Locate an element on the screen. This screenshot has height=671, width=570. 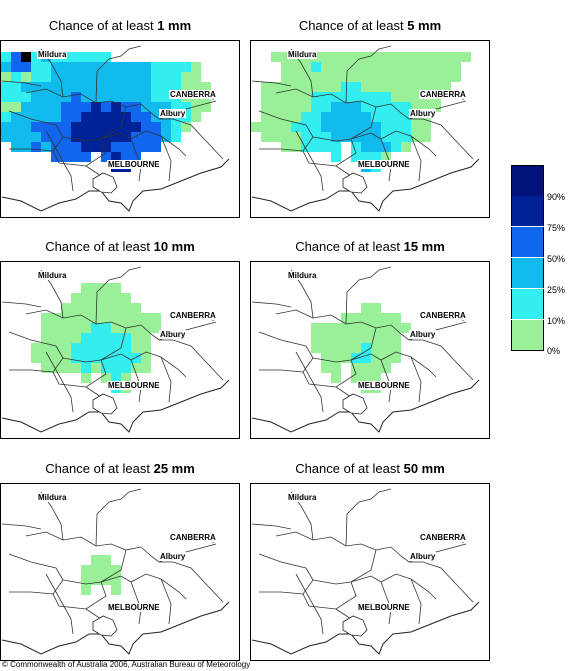
title-amount: 5 mm is located at coordinates (424, 25).